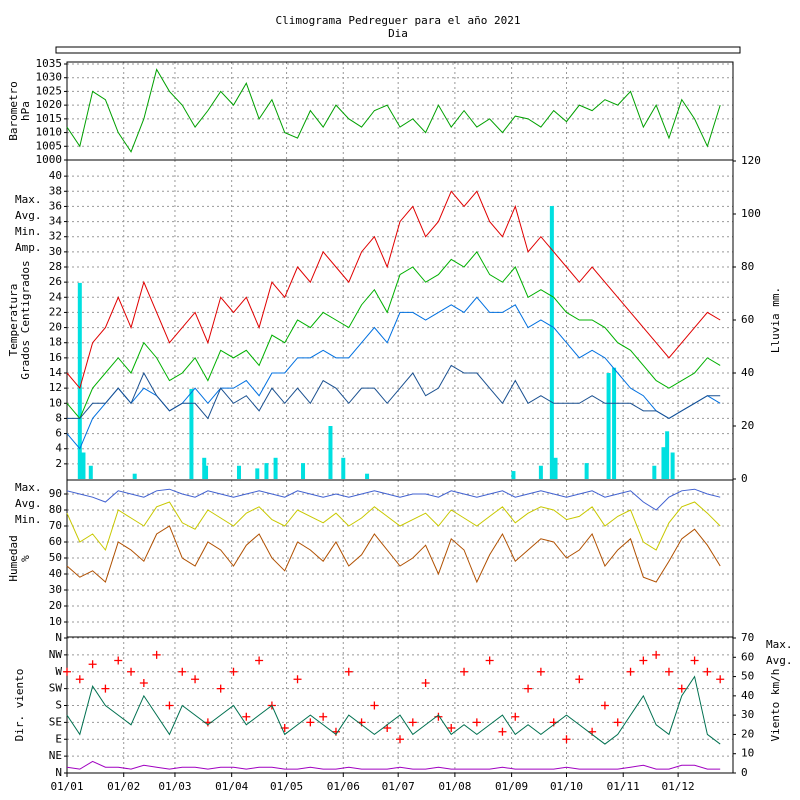  What do you see at coordinates (55, 251) in the screenshot?
I see `y-tick-label: 30` at bounding box center [55, 251].